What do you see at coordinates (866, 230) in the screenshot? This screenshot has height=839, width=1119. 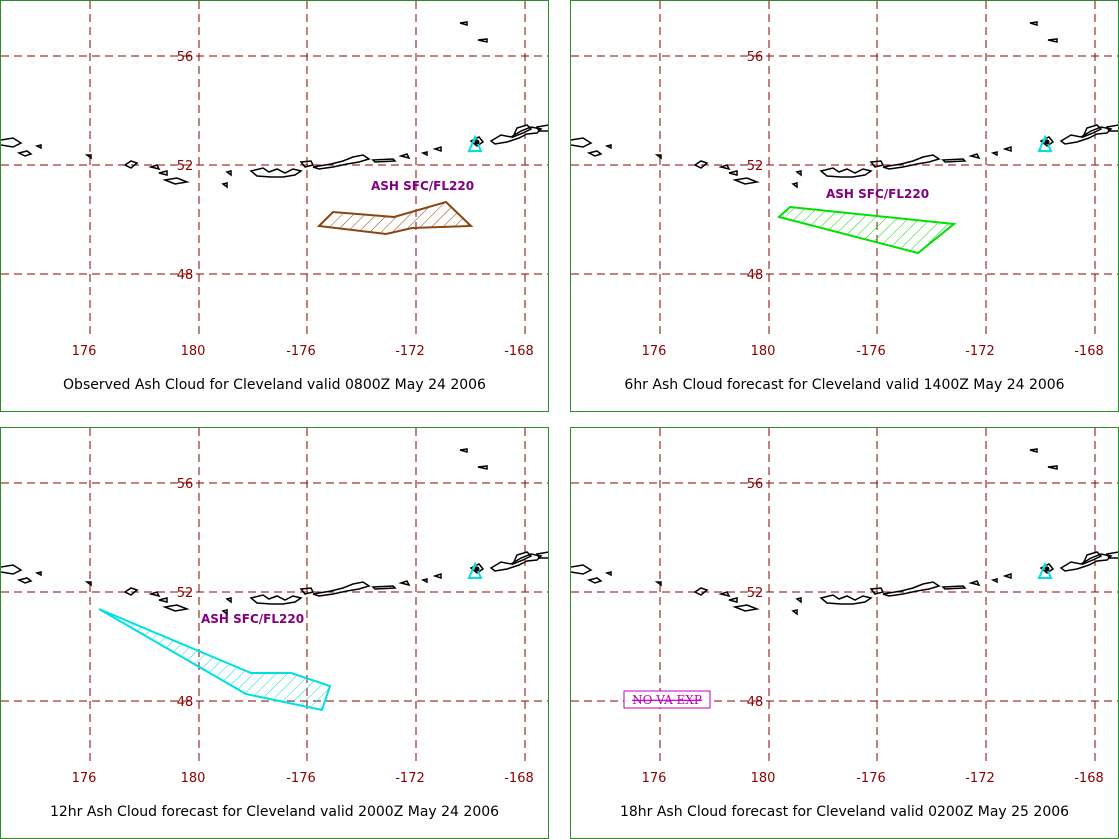 I see `ash-cloud-polygon` at bounding box center [866, 230].